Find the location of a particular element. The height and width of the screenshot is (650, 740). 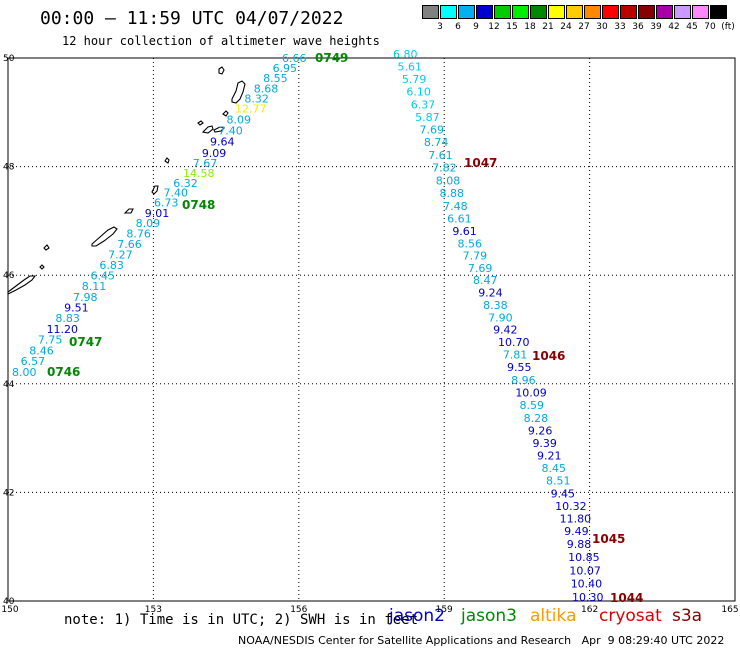

wave-height-label: 6.32 is located at coordinates (185, 183).